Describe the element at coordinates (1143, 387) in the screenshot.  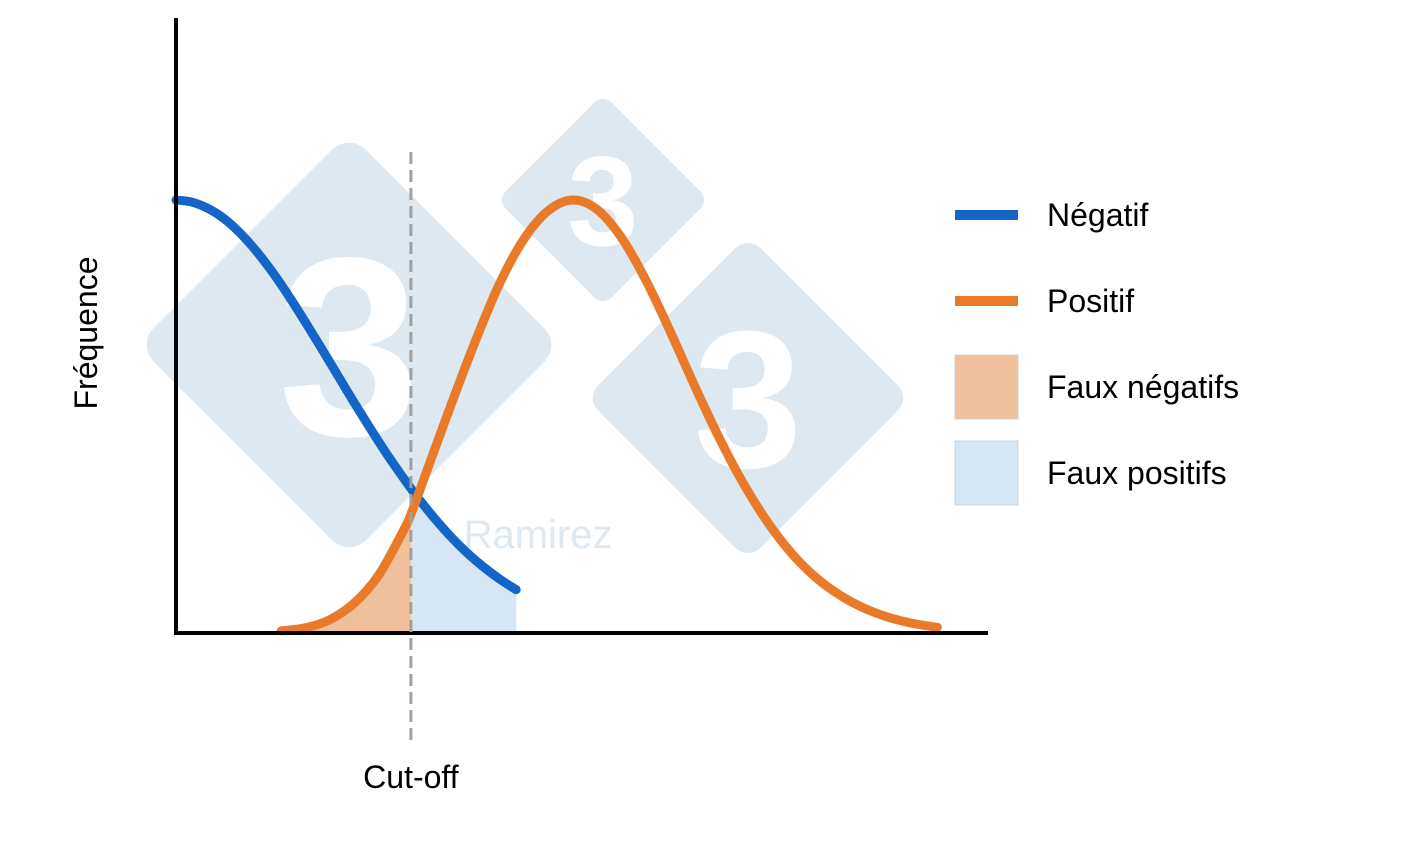
I see `legend-label: Faux négatifs` at that location.